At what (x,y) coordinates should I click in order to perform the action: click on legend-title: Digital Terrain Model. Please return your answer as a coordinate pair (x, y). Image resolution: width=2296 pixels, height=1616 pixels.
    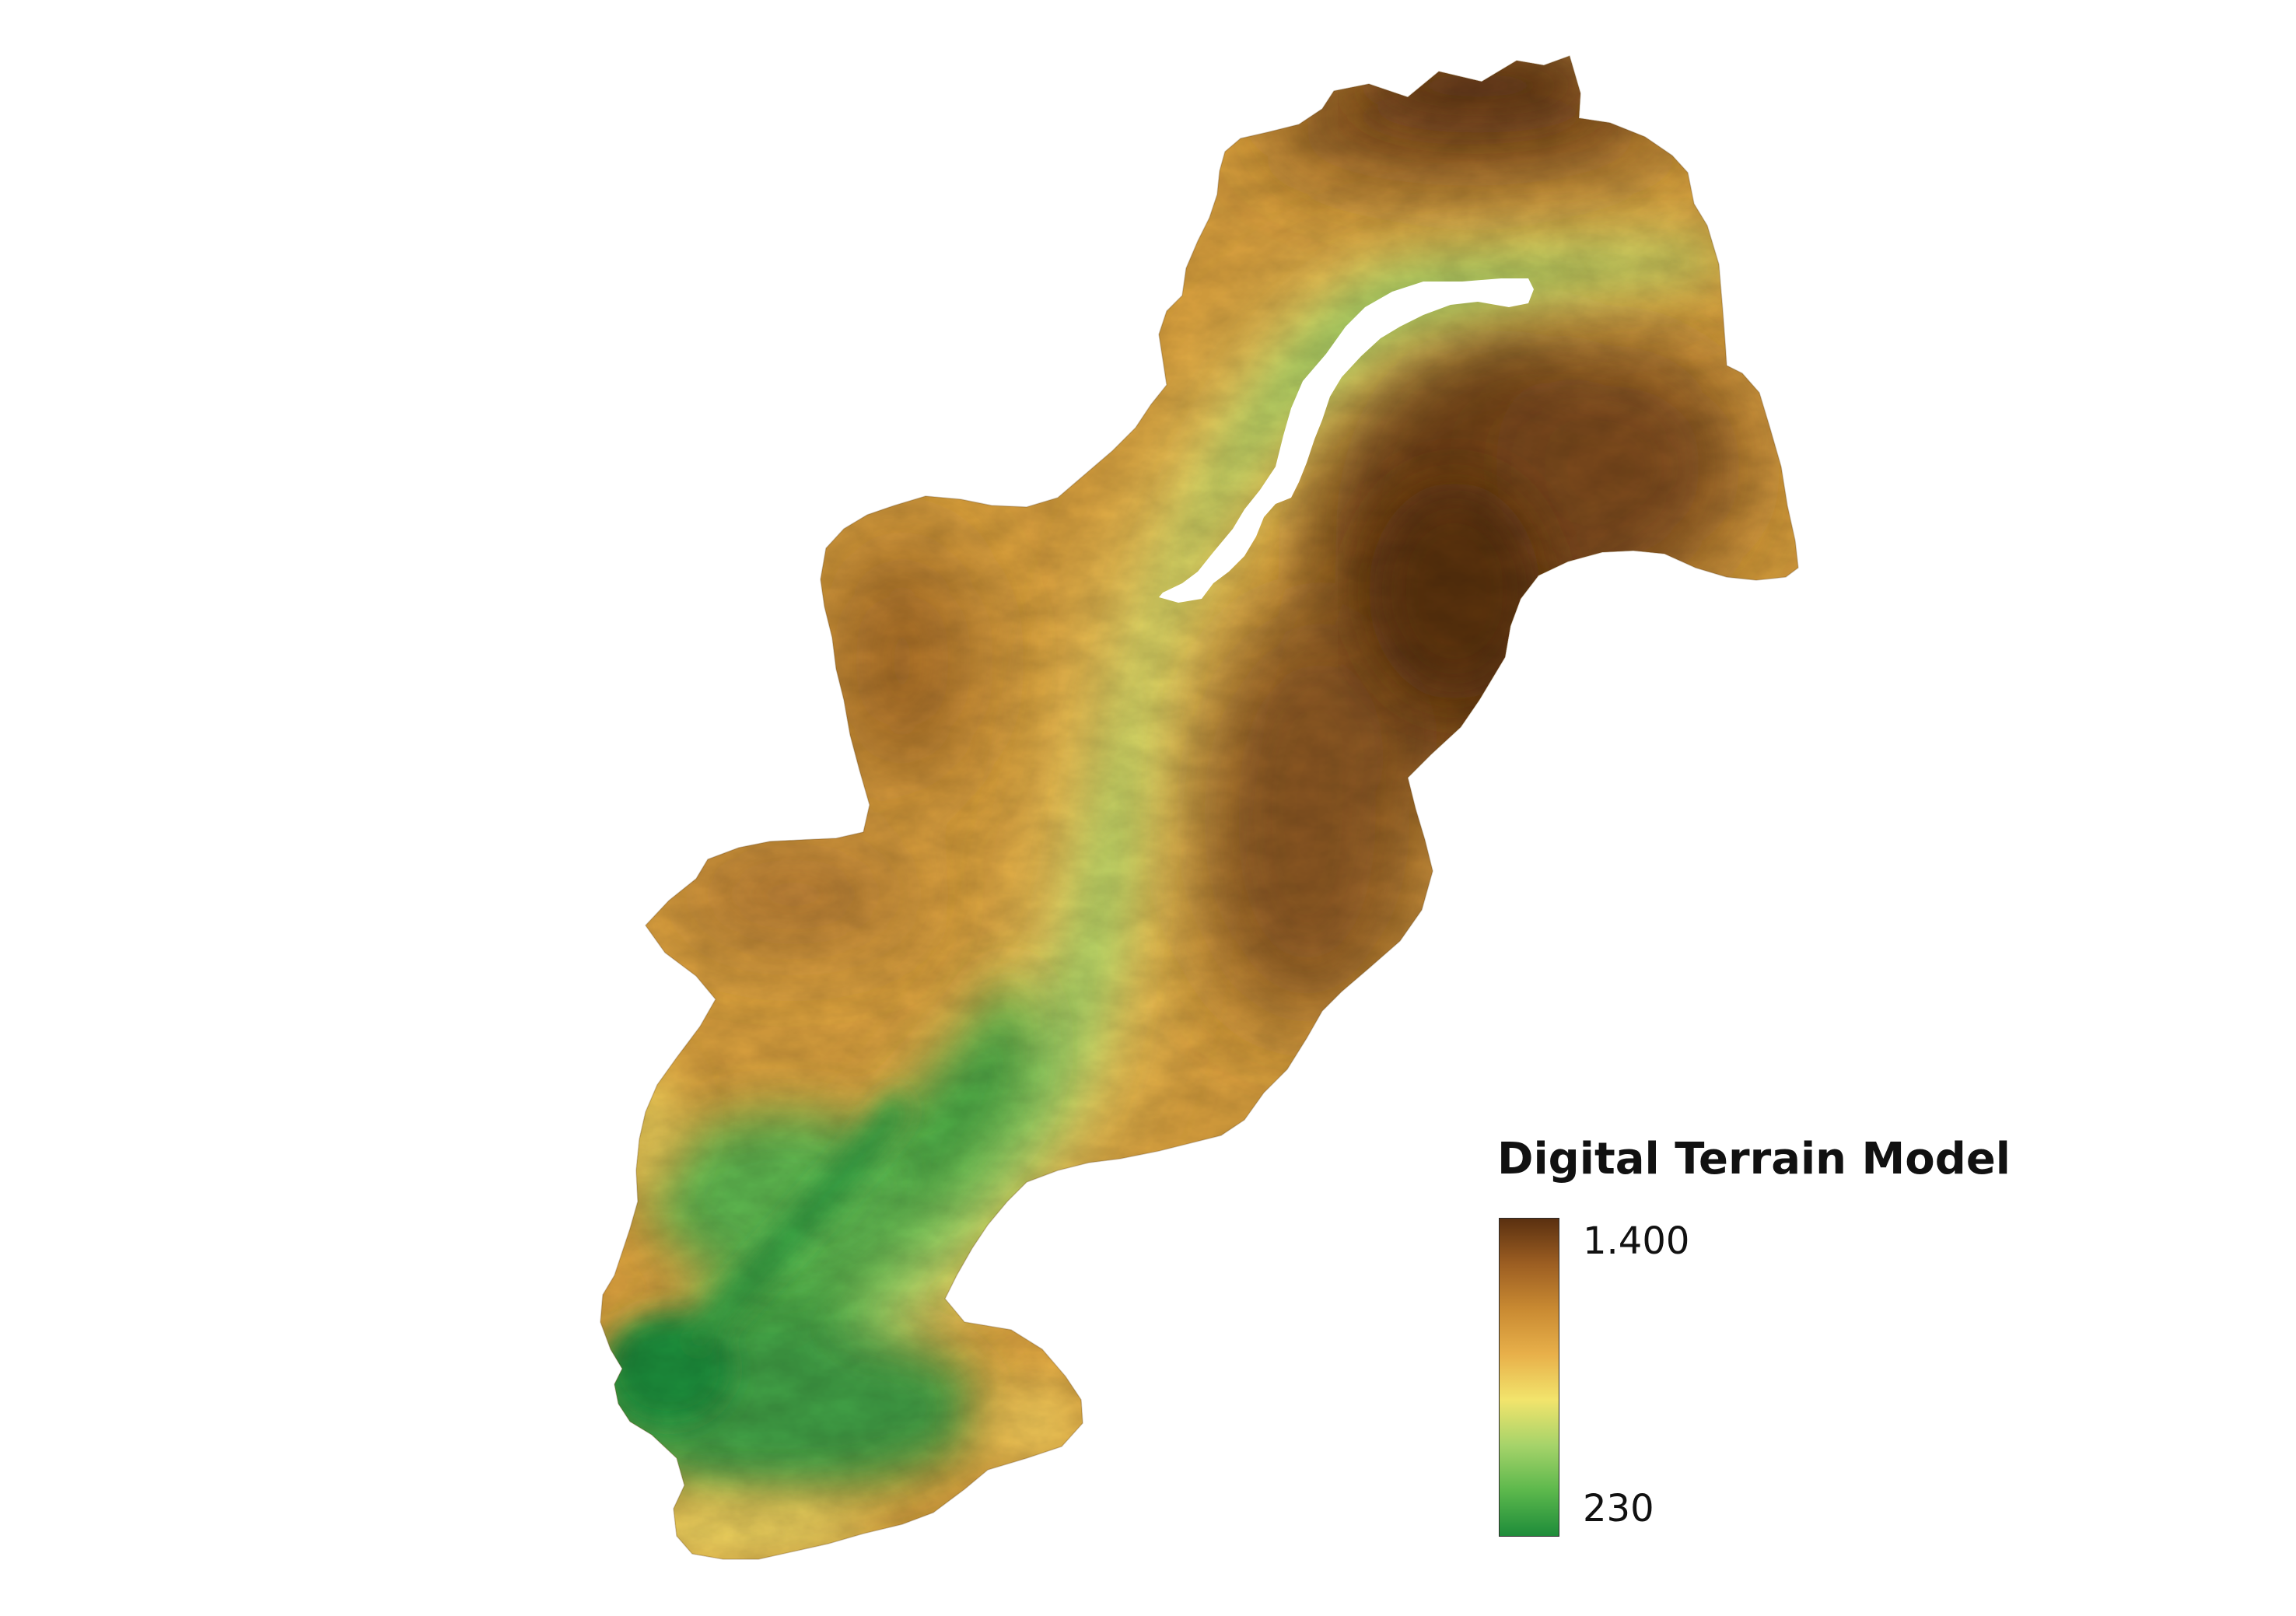
    Looking at the image, I should click on (1754, 1159).